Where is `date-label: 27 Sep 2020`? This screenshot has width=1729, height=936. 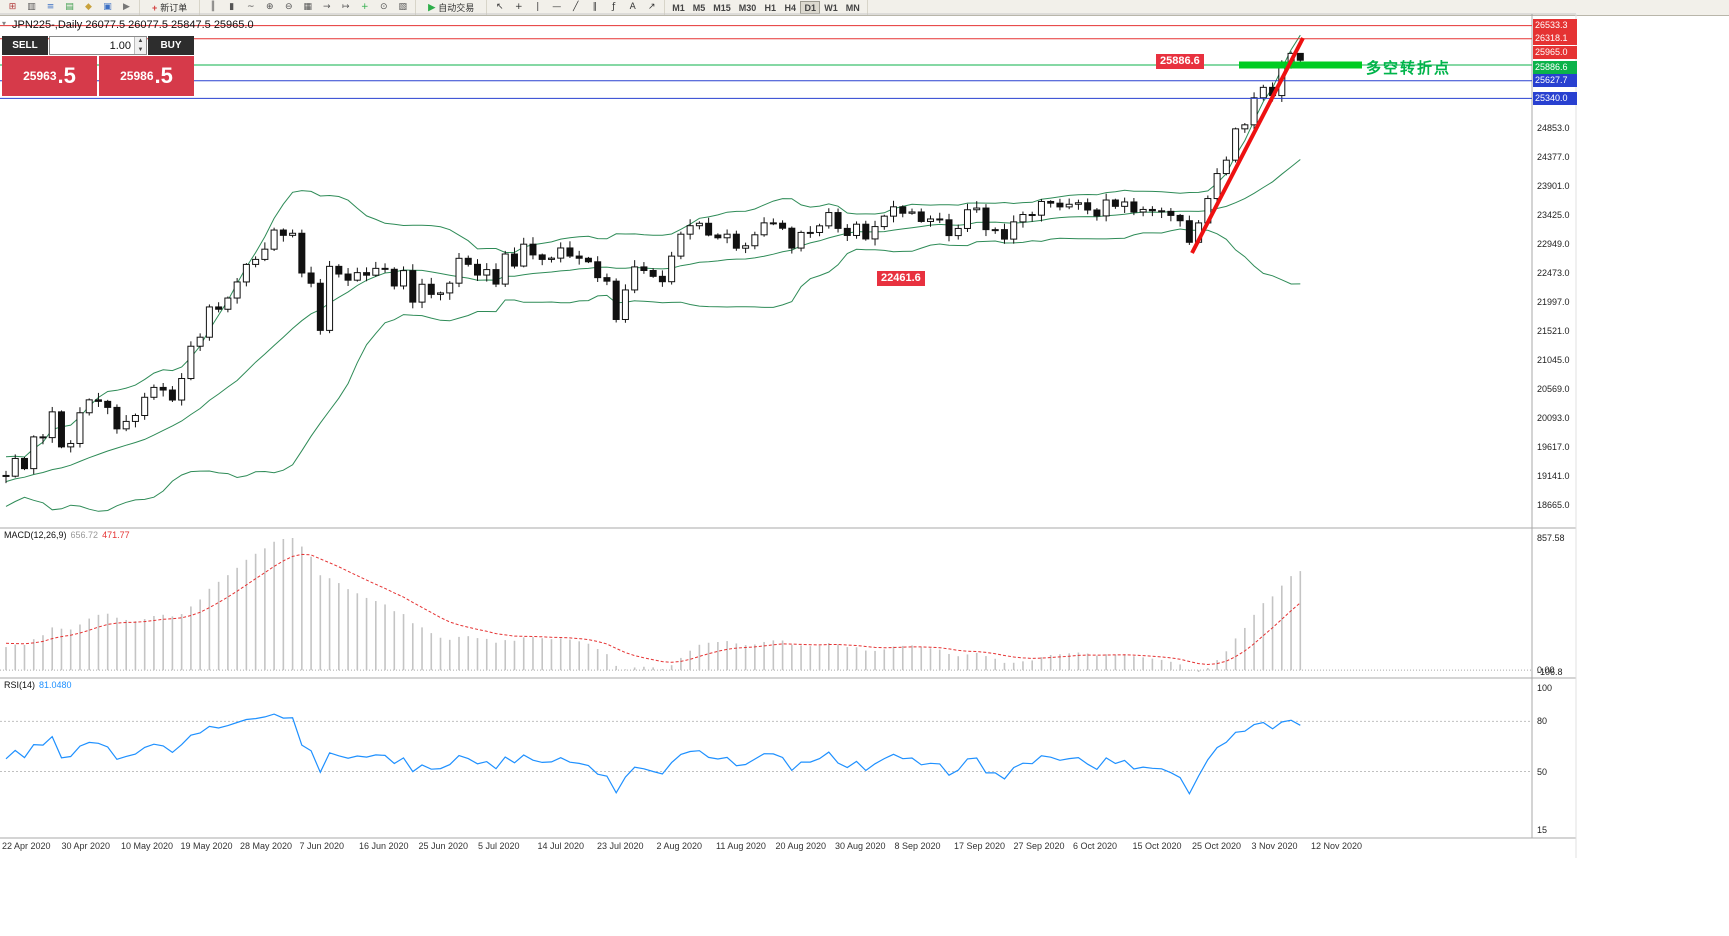 date-label: 27 Sep 2020 is located at coordinates (1039, 846).